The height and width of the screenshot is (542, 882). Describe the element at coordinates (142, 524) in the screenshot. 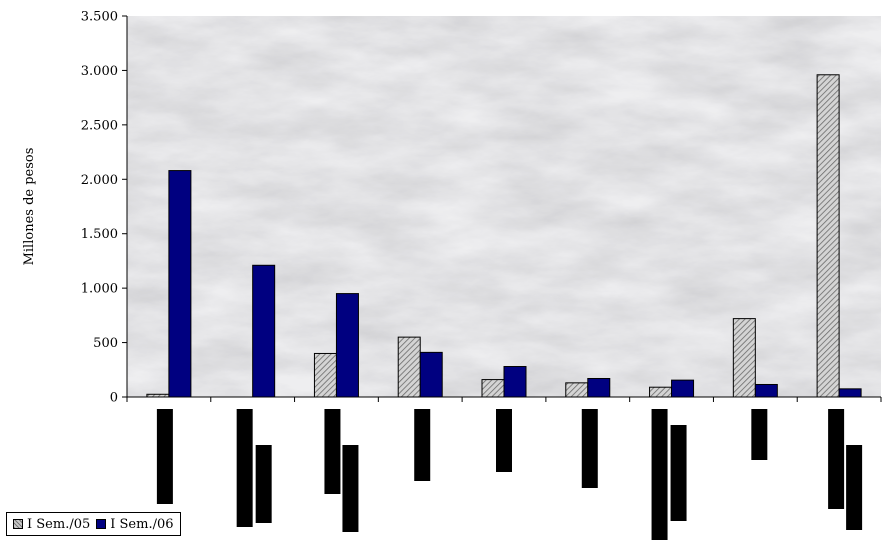

I see `legend-label-series-2: I Sem./06` at that location.